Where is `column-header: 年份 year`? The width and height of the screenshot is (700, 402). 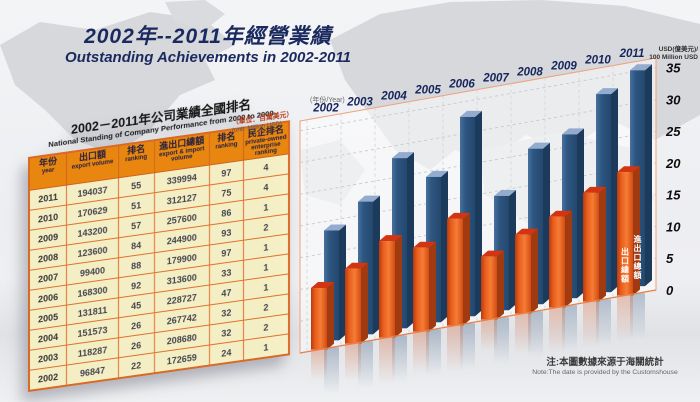
column-header: 年份 year is located at coordinates (48, 171).